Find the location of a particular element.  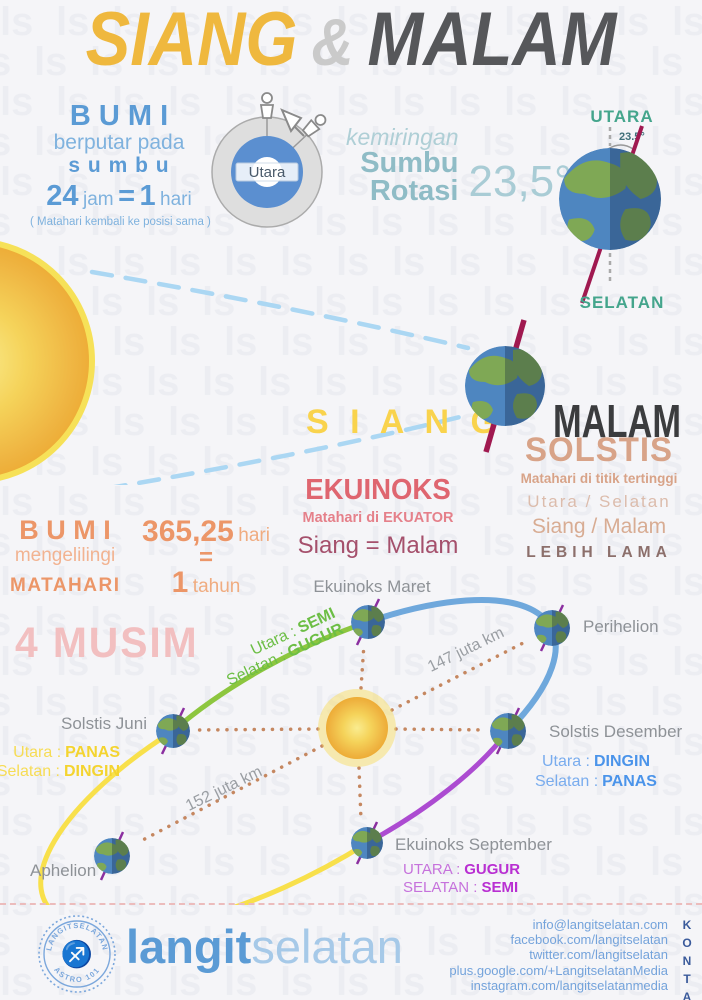

distance-dotted-lines is located at coordinates (333, 741).